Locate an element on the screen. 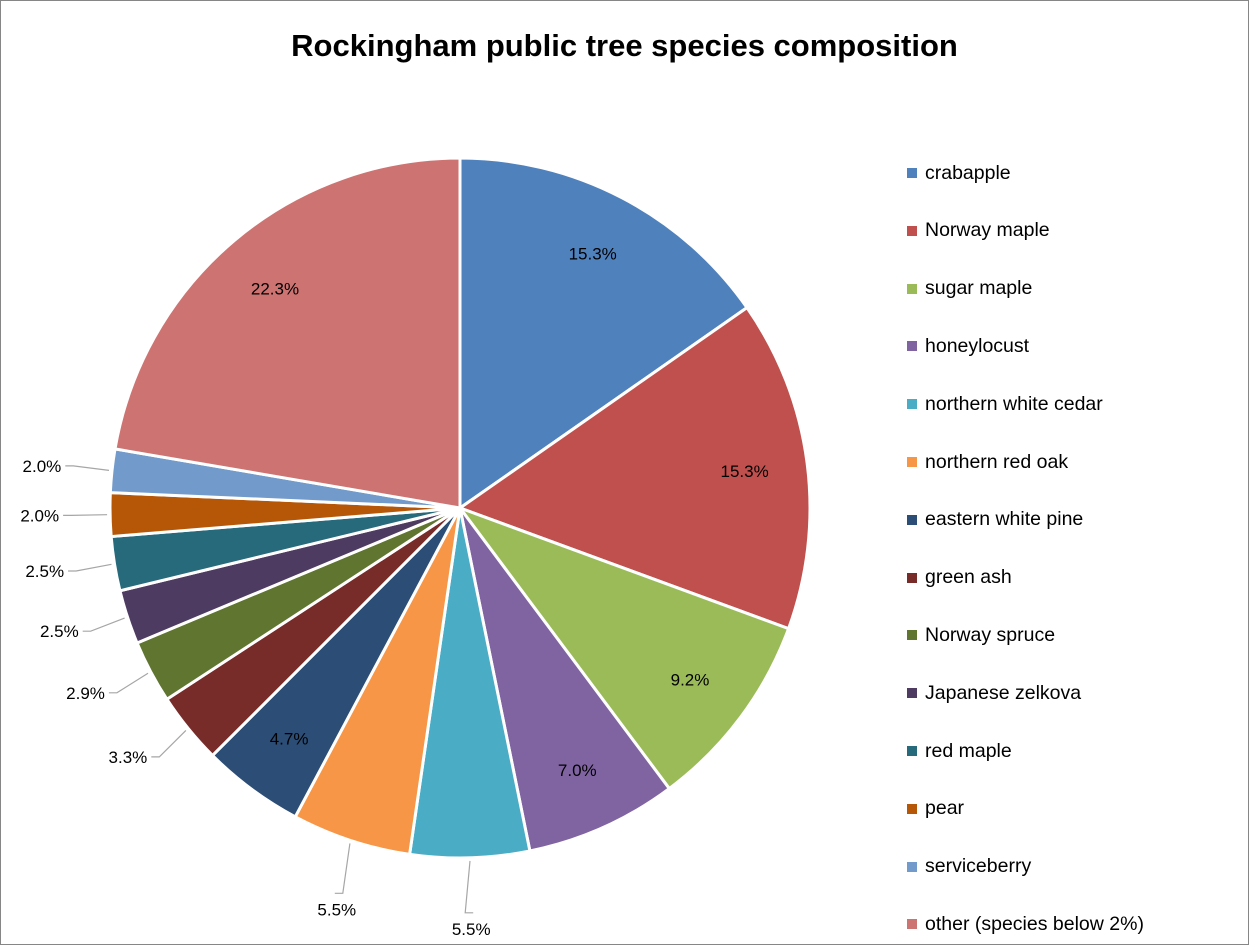  data-label: 3.3% is located at coordinates (128, 757).